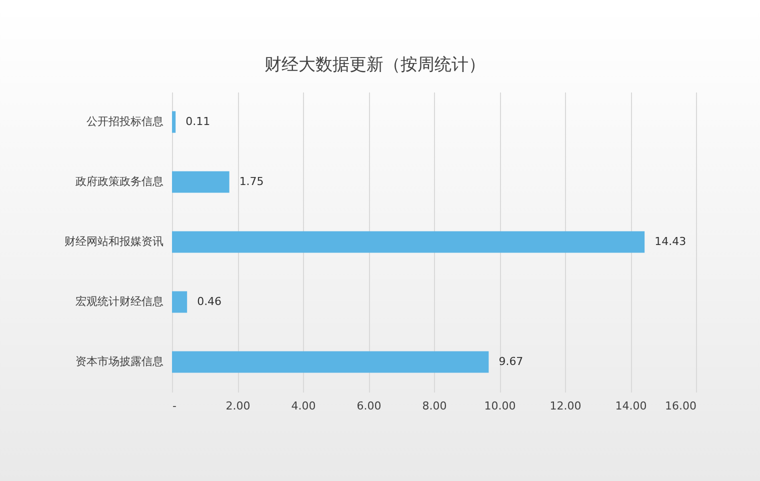  Describe the element at coordinates (566, 406) in the screenshot. I see `x-tick-label: 12.00` at that location.